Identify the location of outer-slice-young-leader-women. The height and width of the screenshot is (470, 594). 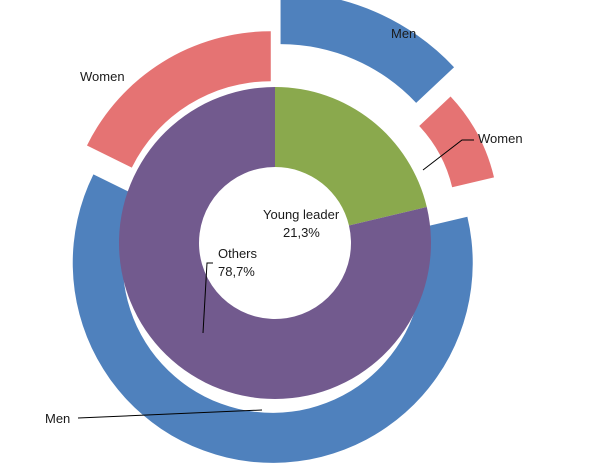
(457, 142).